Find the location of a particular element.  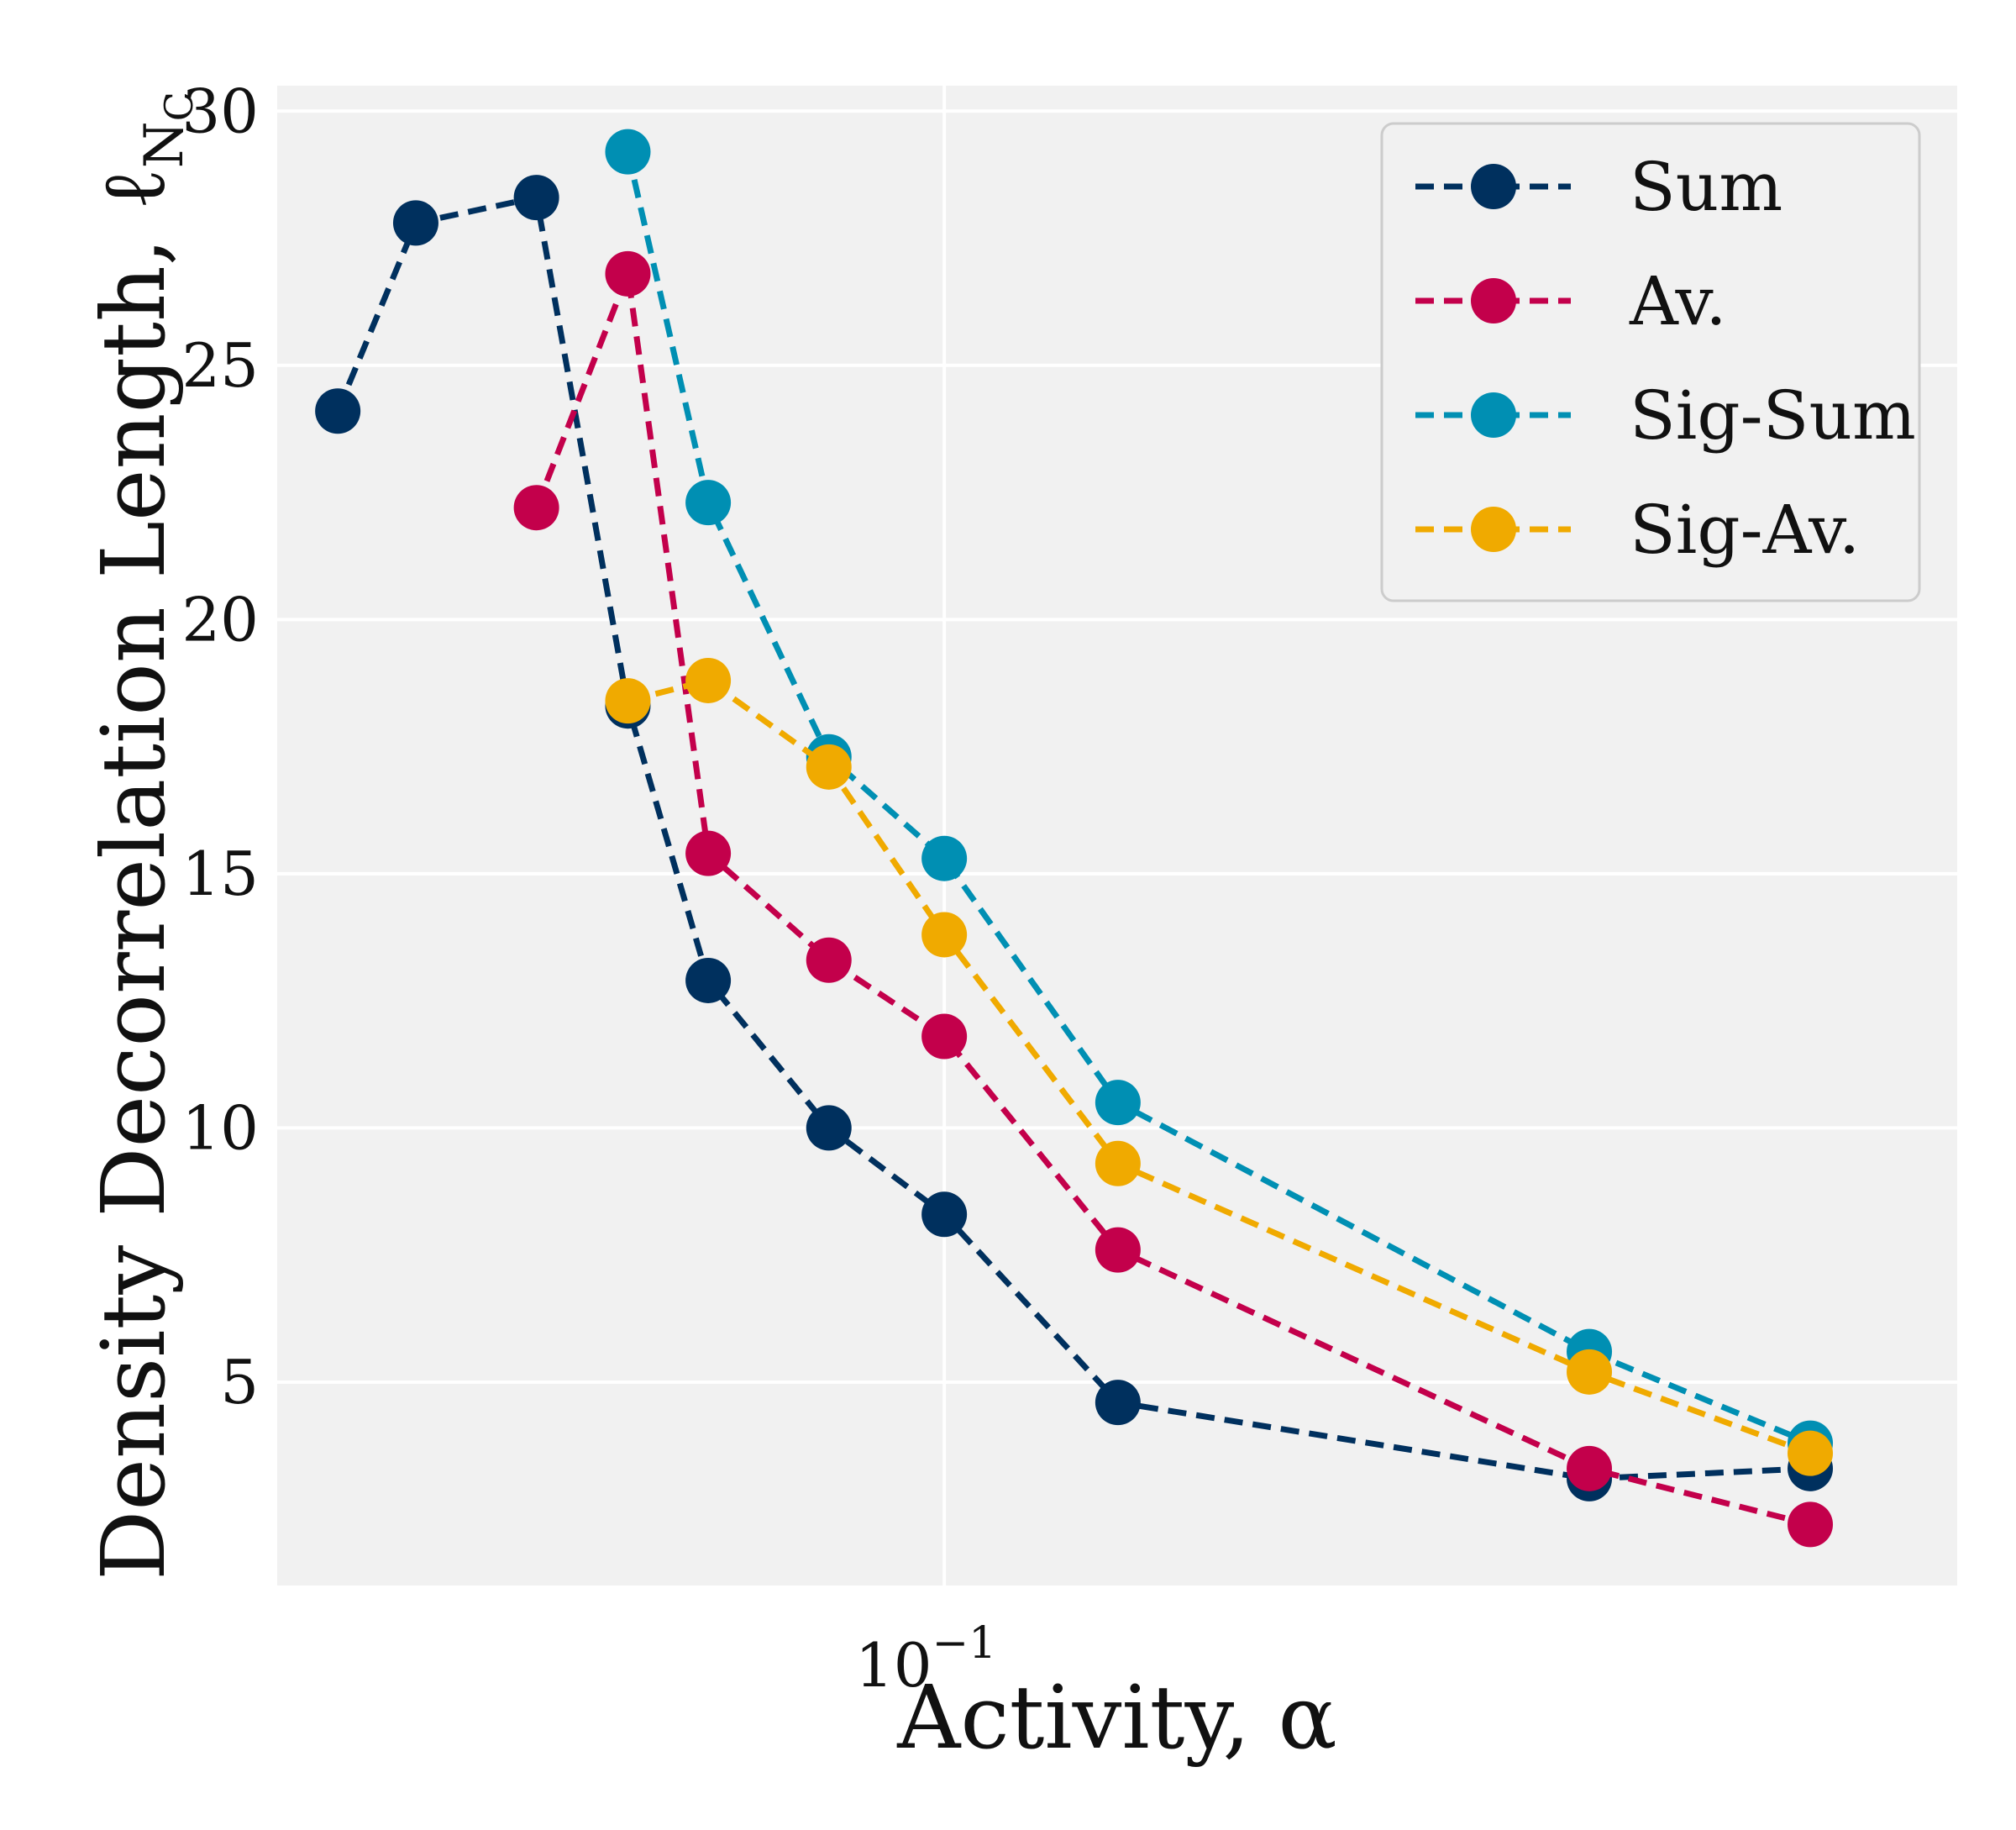

y-axis-label-subscript2: C is located at coordinates (179, 107).